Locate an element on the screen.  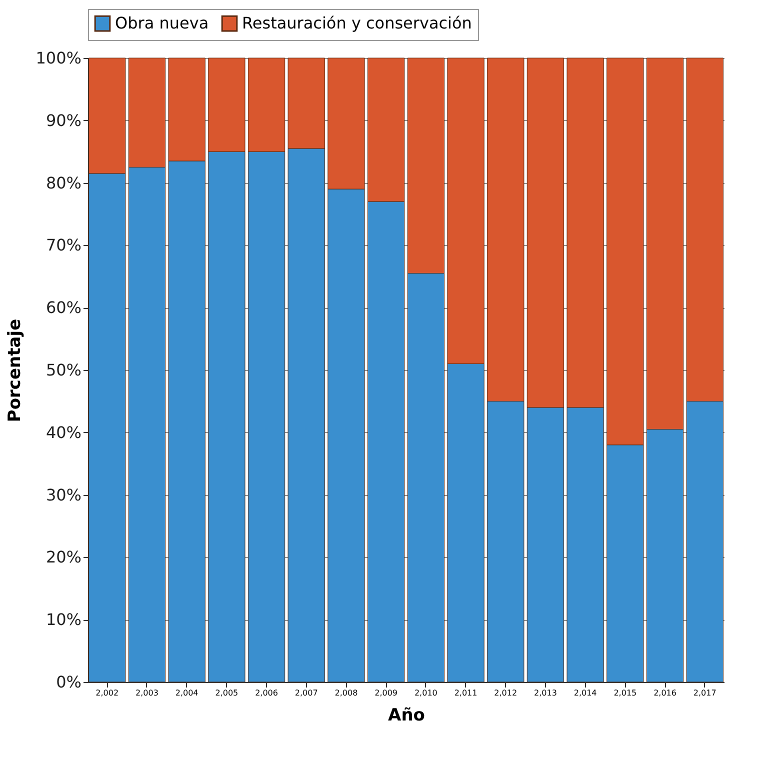
x-tick-label: 2,006 is located at coordinates (266, 693).